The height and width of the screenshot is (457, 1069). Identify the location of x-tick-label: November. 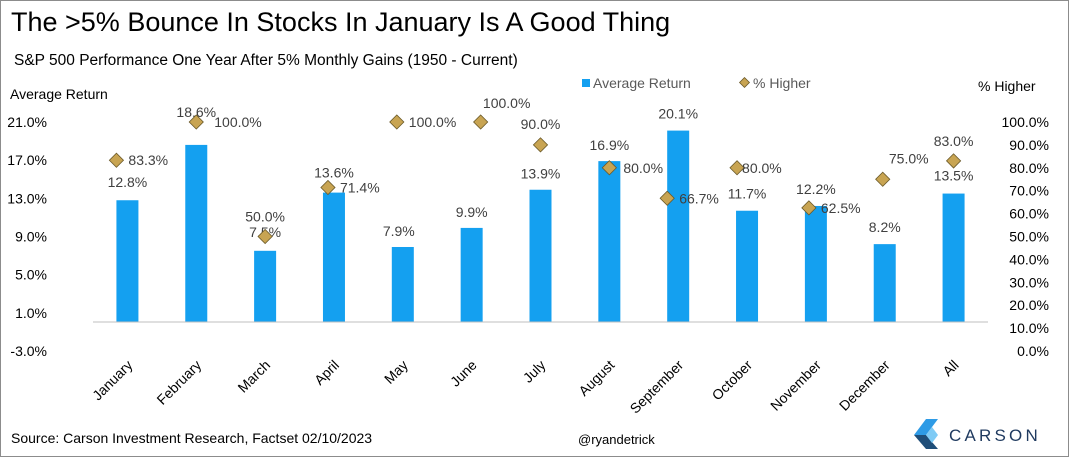
(795, 385).